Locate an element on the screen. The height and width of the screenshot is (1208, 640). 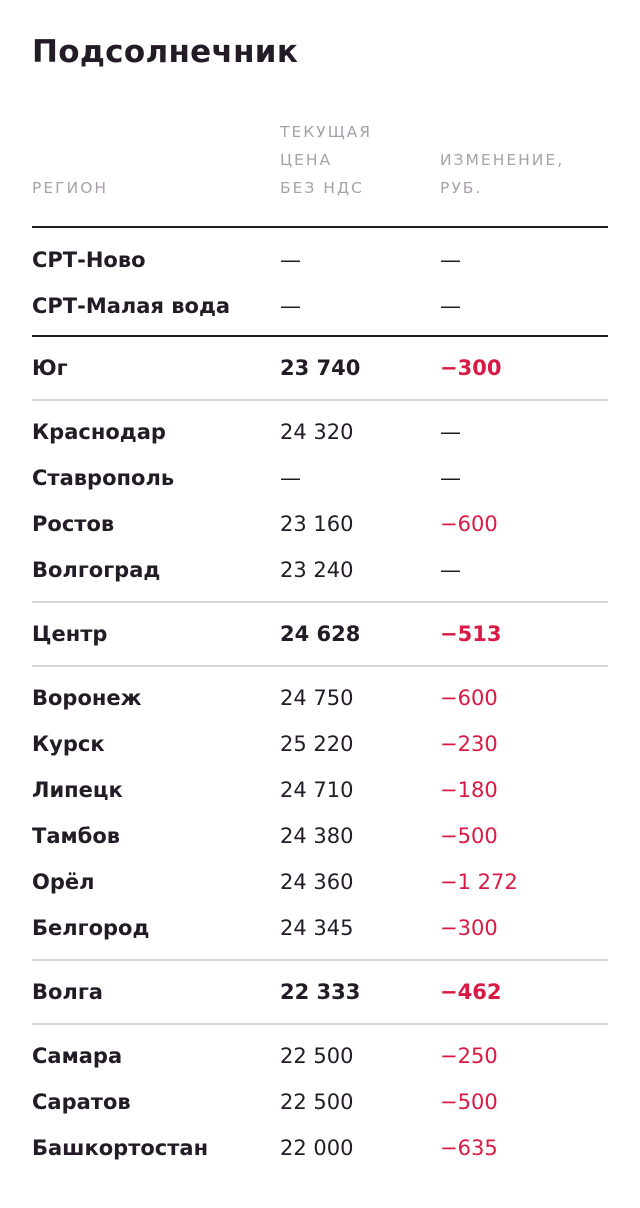
table-row: Орёл 24 360 −1 272 is located at coordinates (320, 882).